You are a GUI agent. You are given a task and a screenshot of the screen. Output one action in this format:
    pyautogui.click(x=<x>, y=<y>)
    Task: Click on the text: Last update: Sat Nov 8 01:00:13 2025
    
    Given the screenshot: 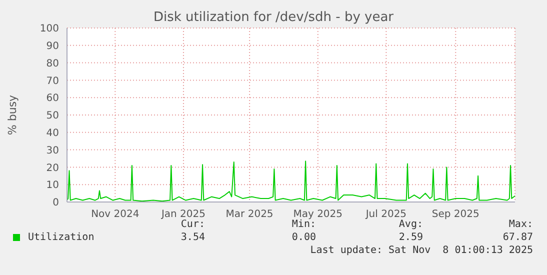 What is the action you would take?
    pyautogui.click(x=421, y=250)
    